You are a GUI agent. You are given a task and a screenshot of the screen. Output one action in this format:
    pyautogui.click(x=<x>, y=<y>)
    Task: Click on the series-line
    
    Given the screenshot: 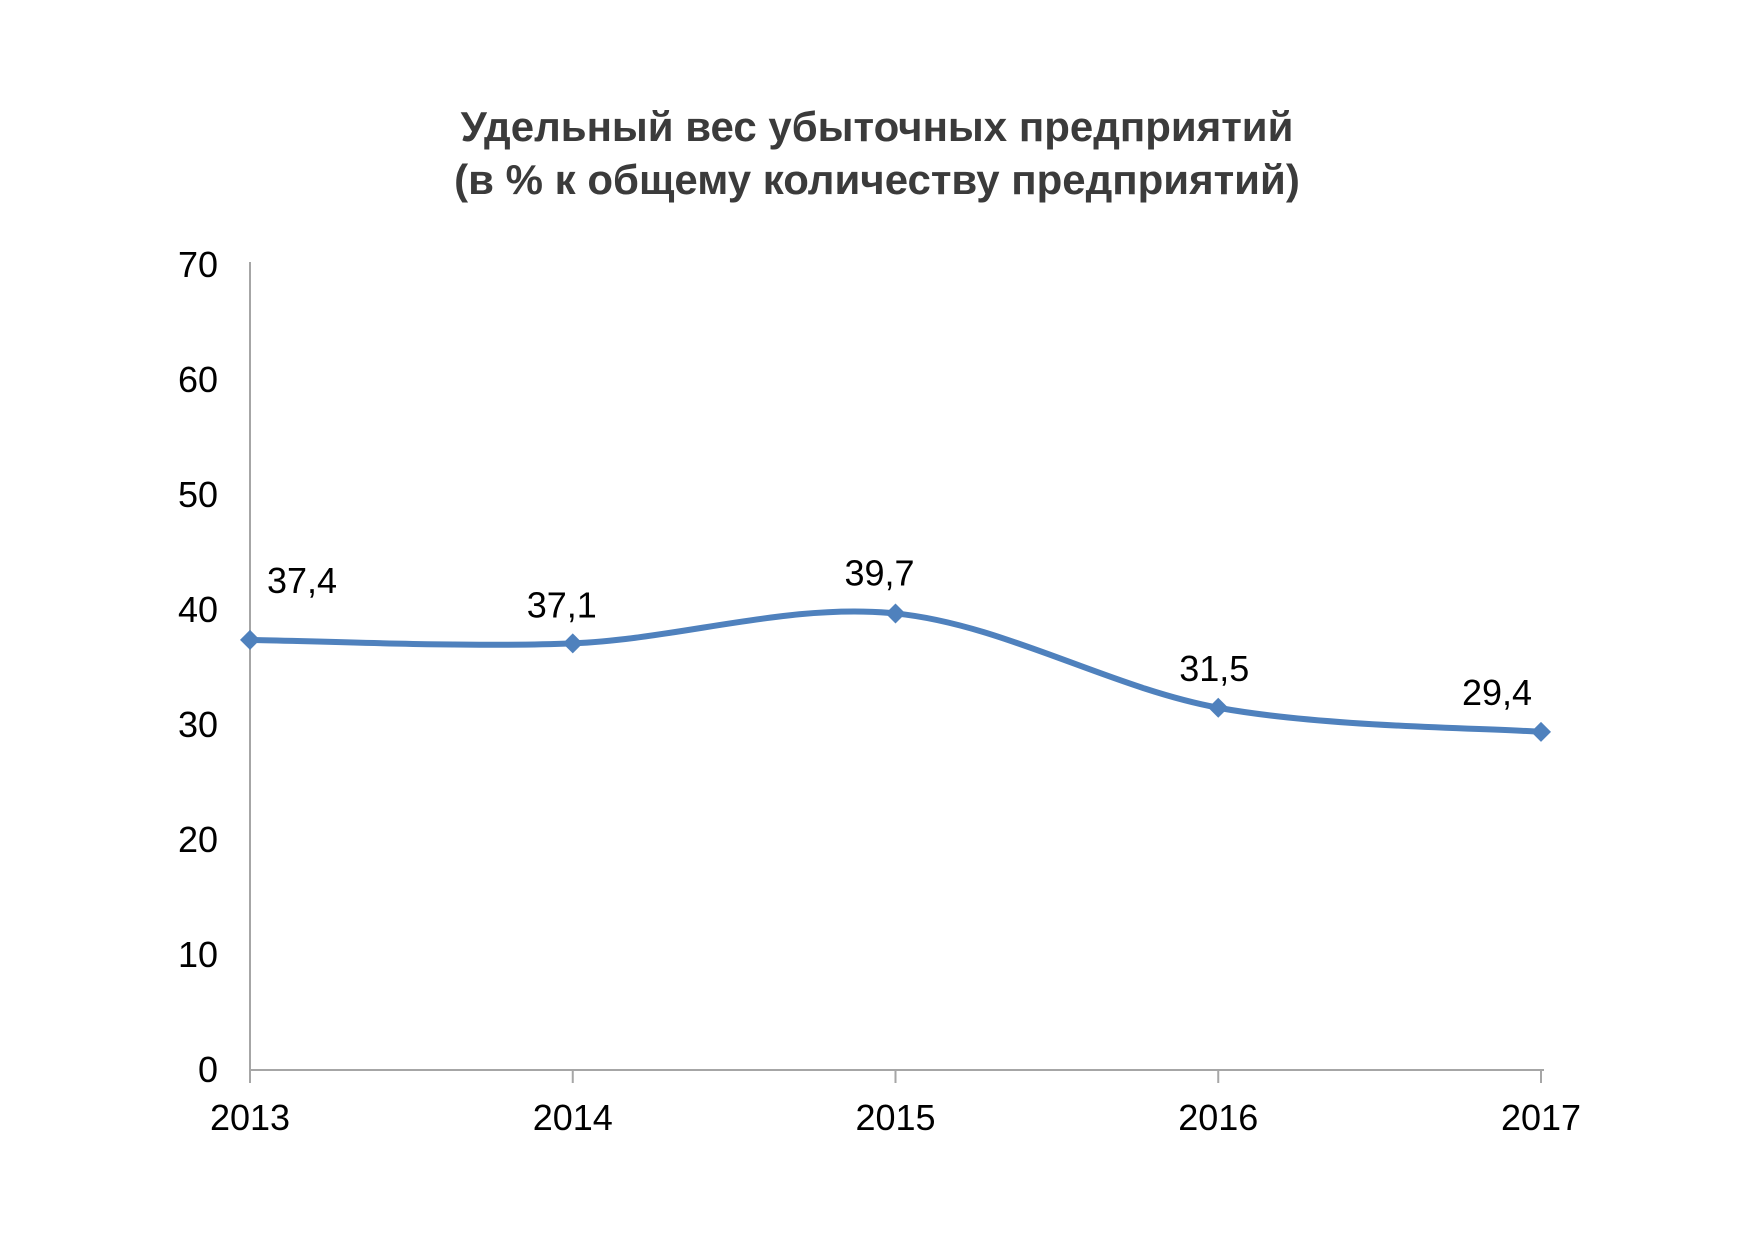 What is the action you would take?
    pyautogui.click(x=895, y=671)
    